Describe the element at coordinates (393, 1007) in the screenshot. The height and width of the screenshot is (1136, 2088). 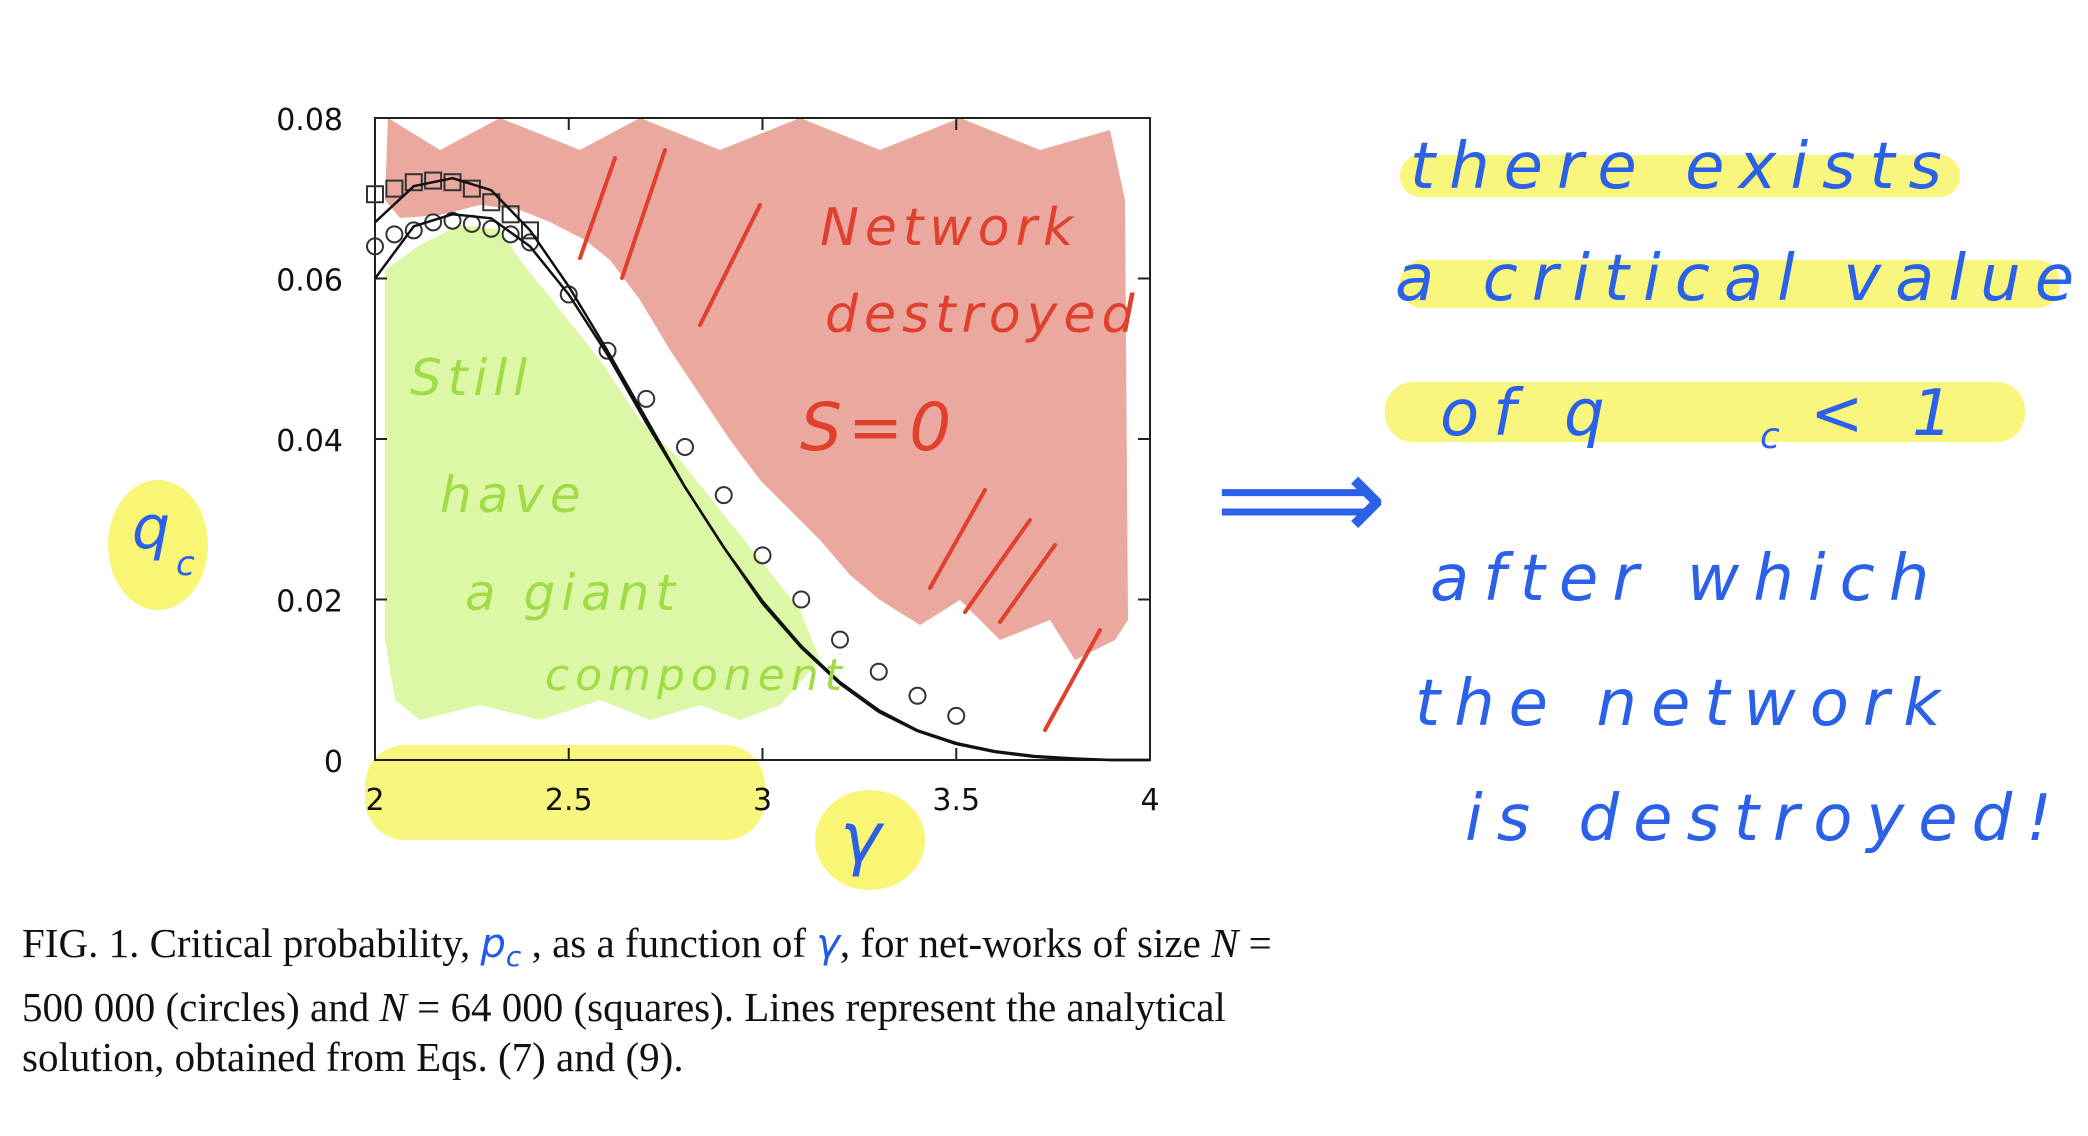
I see `caption-var-n2: N` at that location.